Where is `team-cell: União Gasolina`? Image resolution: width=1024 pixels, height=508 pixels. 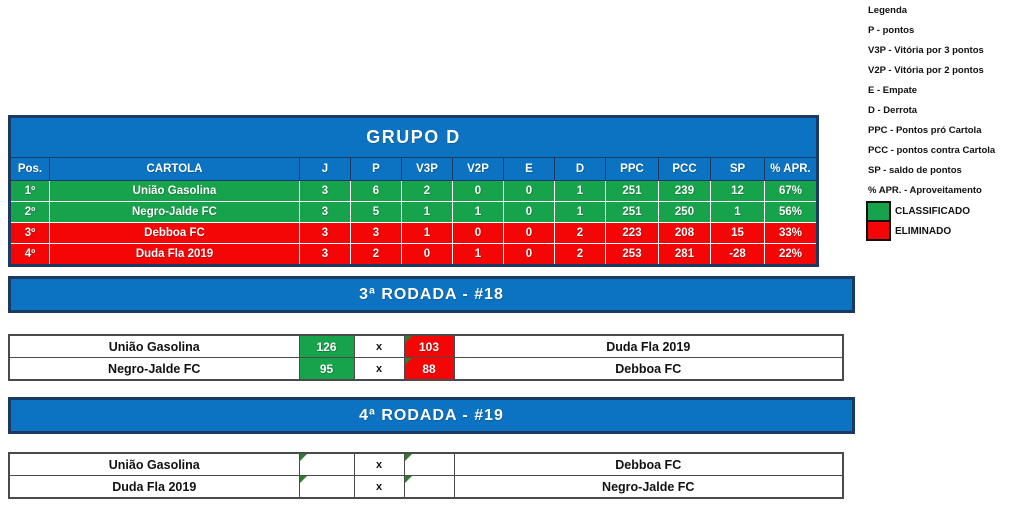 team-cell: União Gasolina is located at coordinates (174, 191).